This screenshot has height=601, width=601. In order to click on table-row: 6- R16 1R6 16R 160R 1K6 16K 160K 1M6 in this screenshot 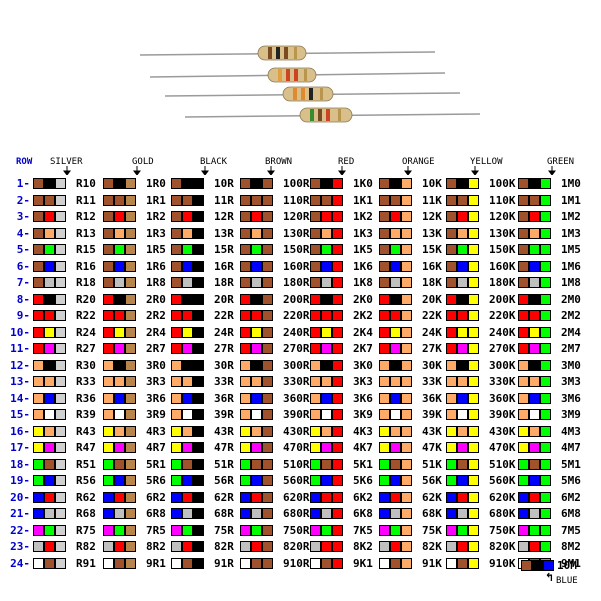, I will do `click(300, 267)`.